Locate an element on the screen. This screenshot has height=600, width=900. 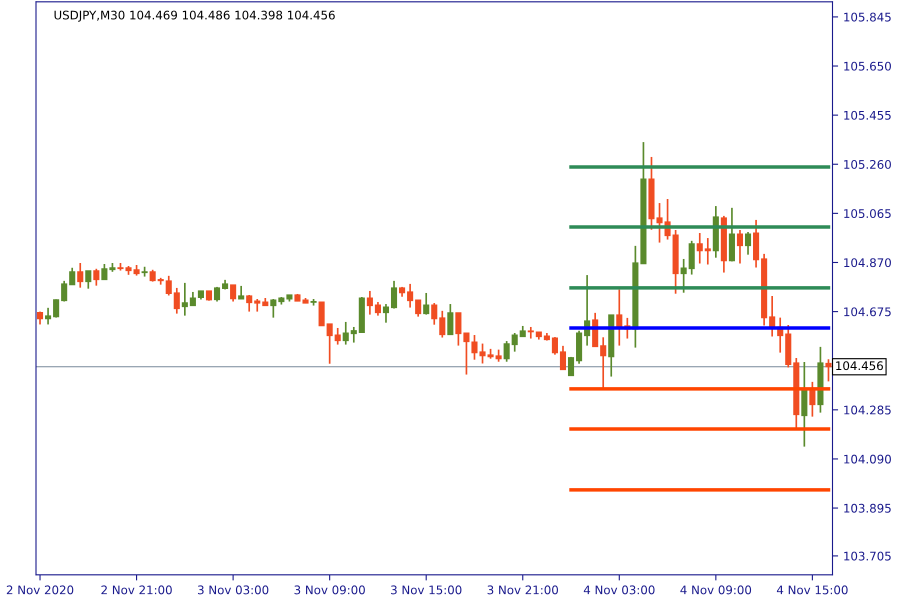
x-tick-label: 3 Nov 21:00 is located at coordinates (523, 589).